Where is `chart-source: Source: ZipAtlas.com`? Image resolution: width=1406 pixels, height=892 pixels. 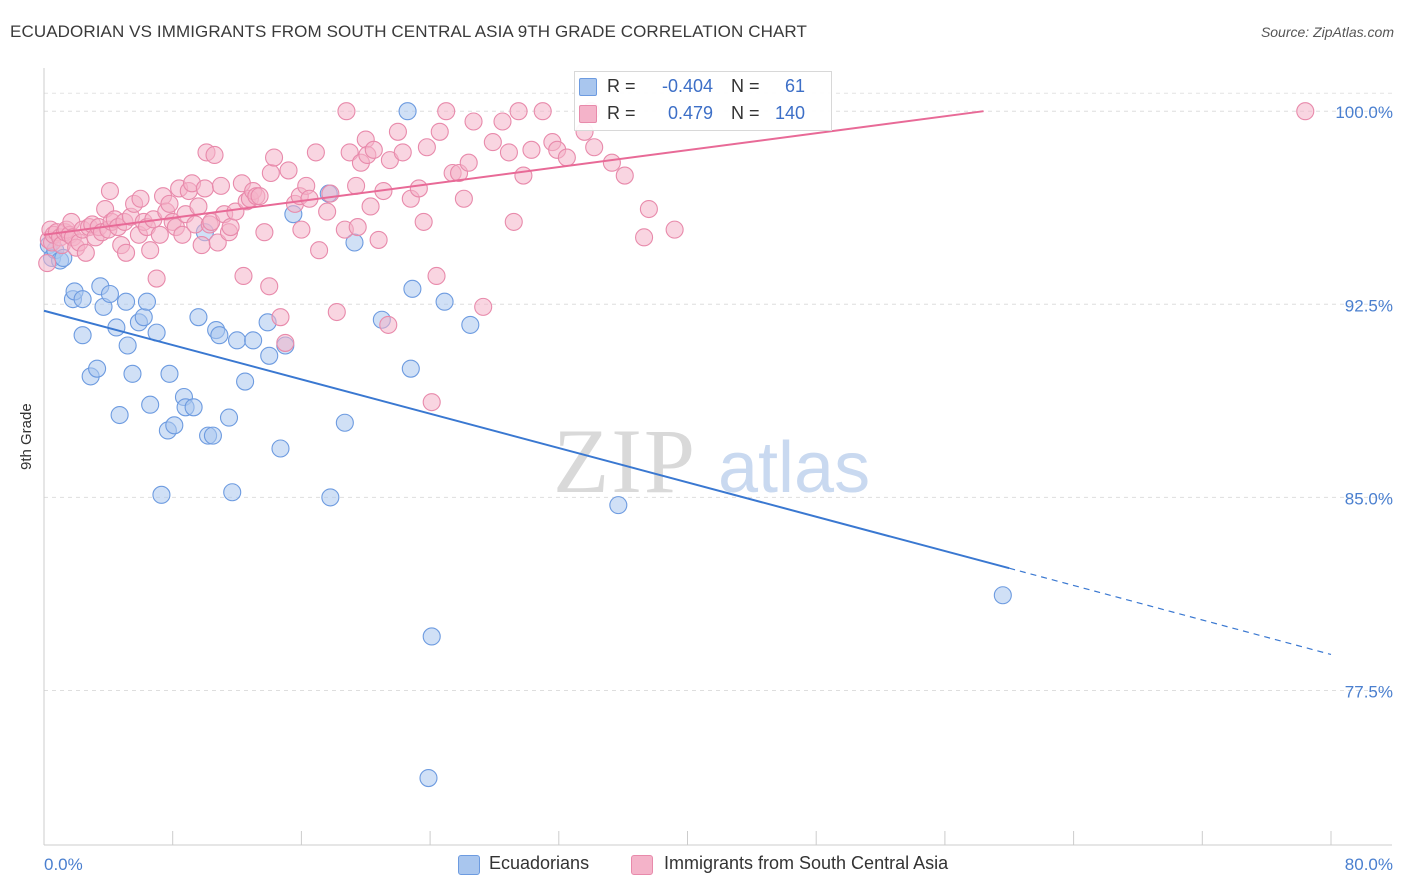 chart-source: Source: ZipAtlas.com is located at coordinates (1327, 32).